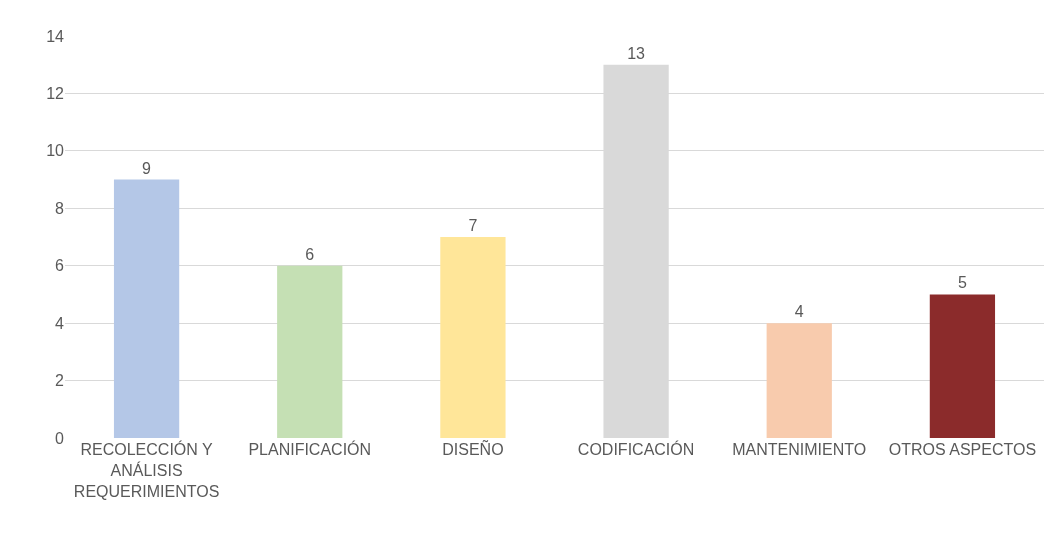  What do you see at coordinates (60, 266) in the screenshot?
I see `y-tick-label: 6` at bounding box center [60, 266].